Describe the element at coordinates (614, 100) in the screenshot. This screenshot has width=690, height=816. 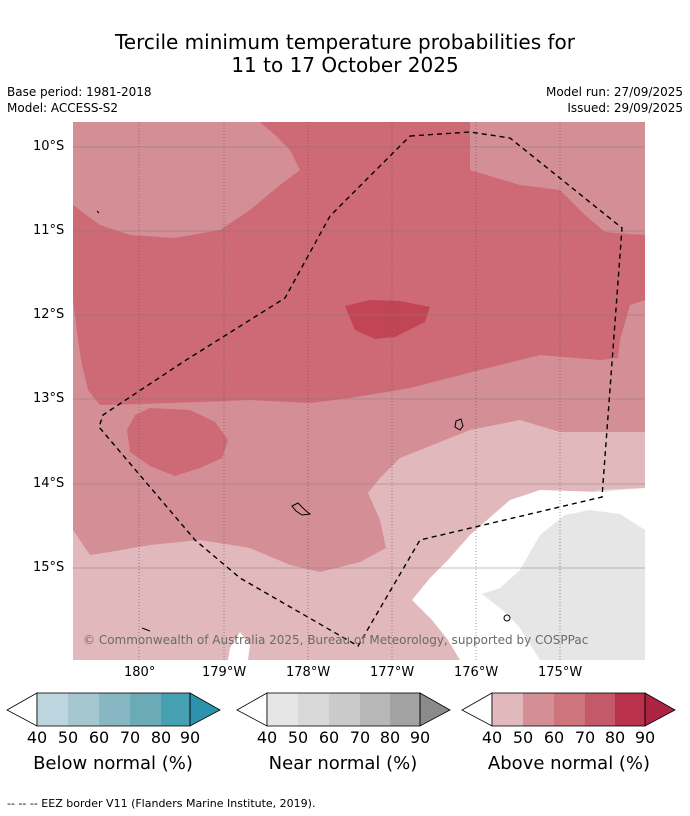
I see `meta-right: Model run: 27/09/2025 Issued: 29/09/2025` at that location.